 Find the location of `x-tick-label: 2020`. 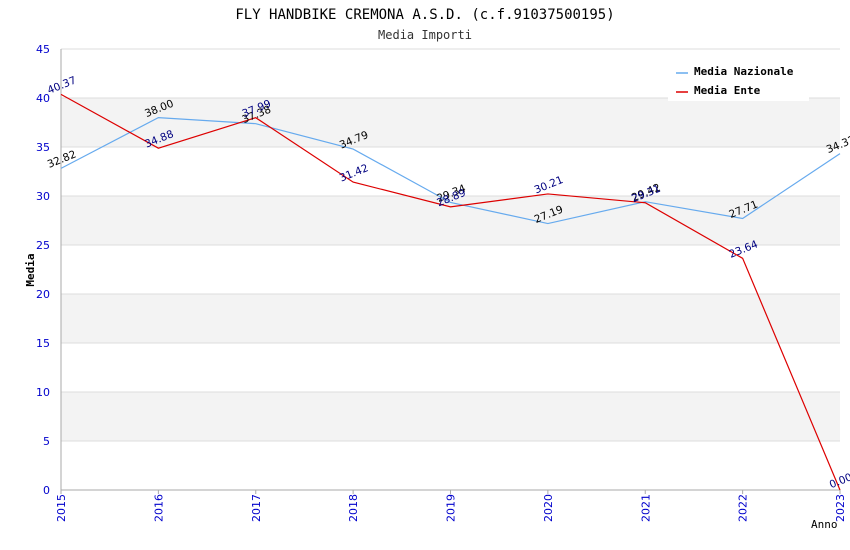

x-tick-label: 2020 is located at coordinates (548, 508).